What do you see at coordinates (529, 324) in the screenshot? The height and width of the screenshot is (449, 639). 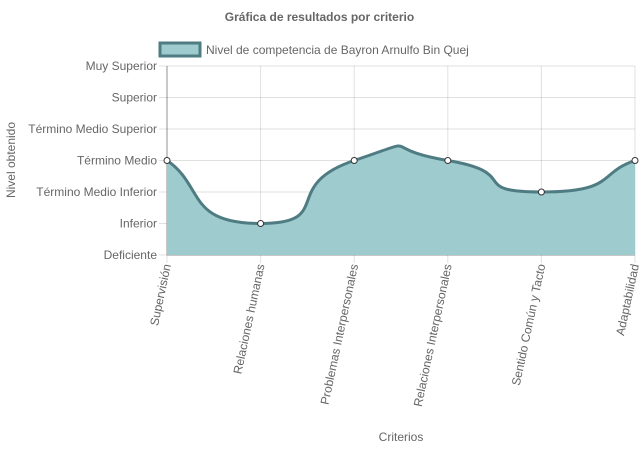 I see `x-tick-label: Sentido Común y Tacto` at bounding box center [529, 324].